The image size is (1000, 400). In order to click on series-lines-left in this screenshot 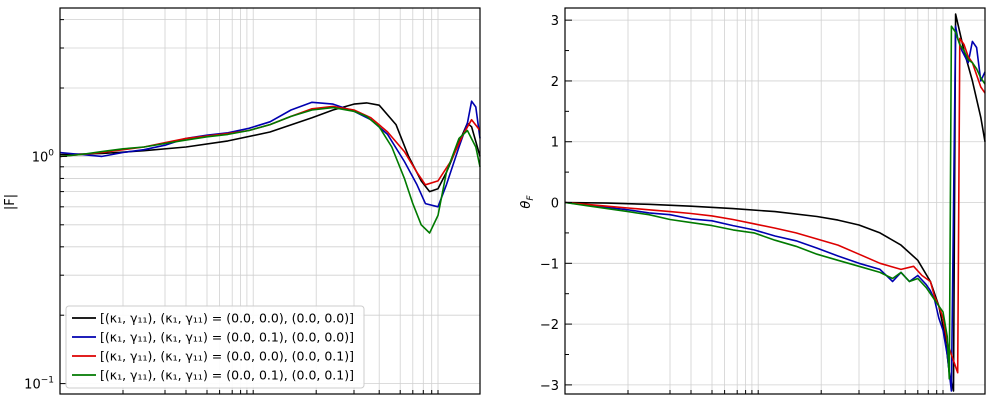, I will do `click(270, 167)`.